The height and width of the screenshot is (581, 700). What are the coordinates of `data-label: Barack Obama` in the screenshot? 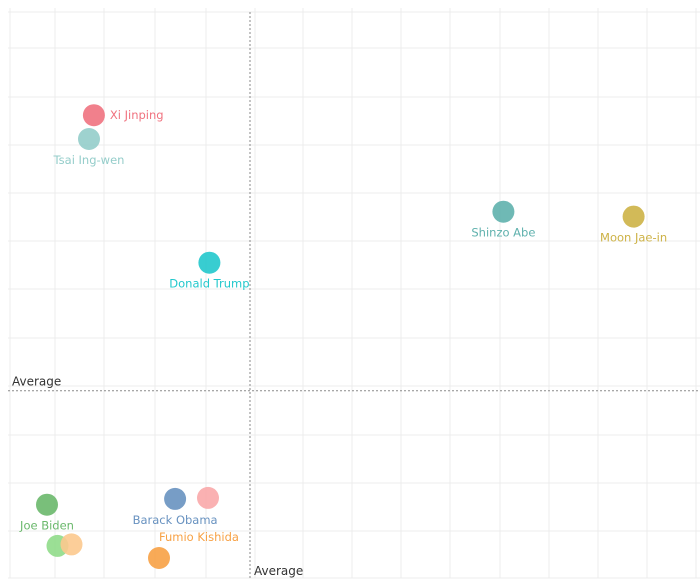 It's located at (175, 520).